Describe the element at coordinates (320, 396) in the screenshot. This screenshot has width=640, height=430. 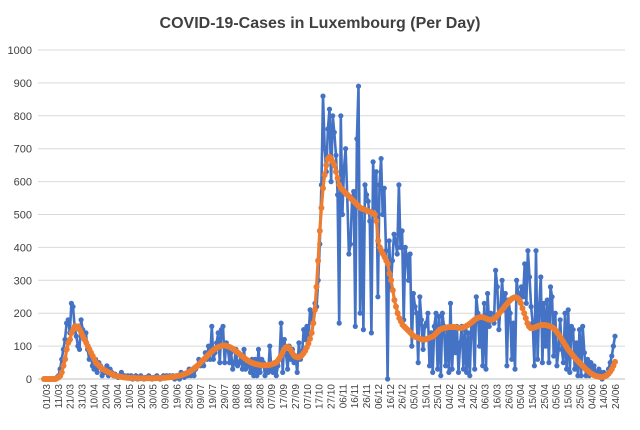
I see `x-tick-label: 17/10` at that location.